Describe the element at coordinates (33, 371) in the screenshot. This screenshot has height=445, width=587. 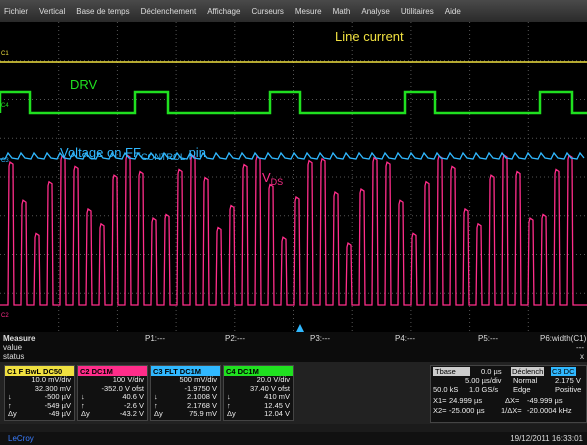
I see `header-item: BwL` at that location.